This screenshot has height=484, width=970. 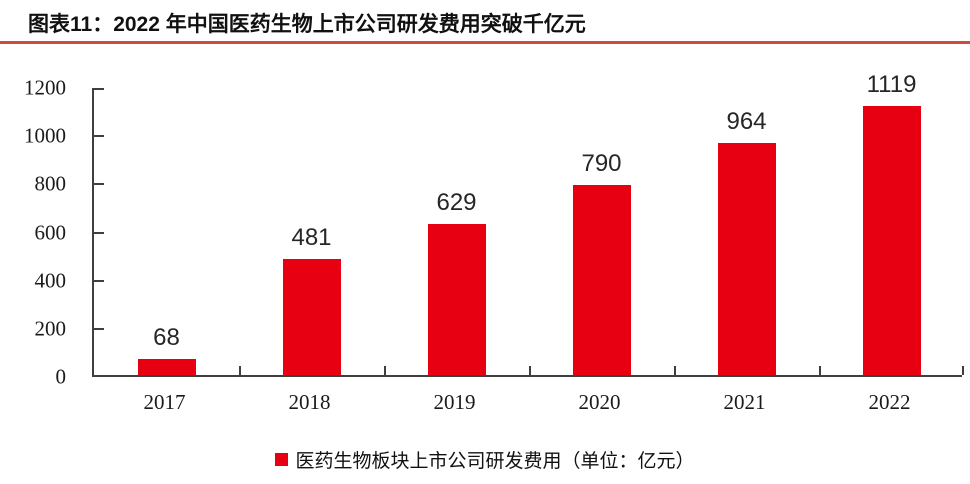 What do you see at coordinates (45, 87) in the screenshot?
I see `y-axis-label-1200: 1200` at bounding box center [45, 87].